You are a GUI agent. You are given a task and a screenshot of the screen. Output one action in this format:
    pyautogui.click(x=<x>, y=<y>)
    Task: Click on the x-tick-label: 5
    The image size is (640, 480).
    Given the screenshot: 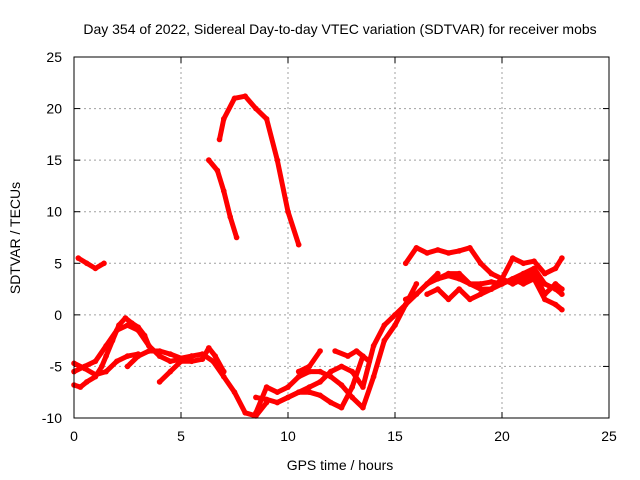 What is the action you would take?
    pyautogui.click(x=181, y=436)
    